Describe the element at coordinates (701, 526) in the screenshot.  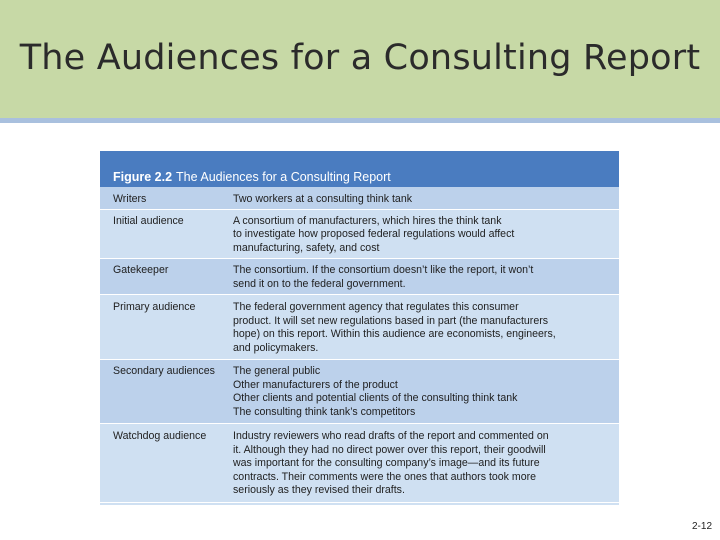
I see `page-number: 2-12` at that location.